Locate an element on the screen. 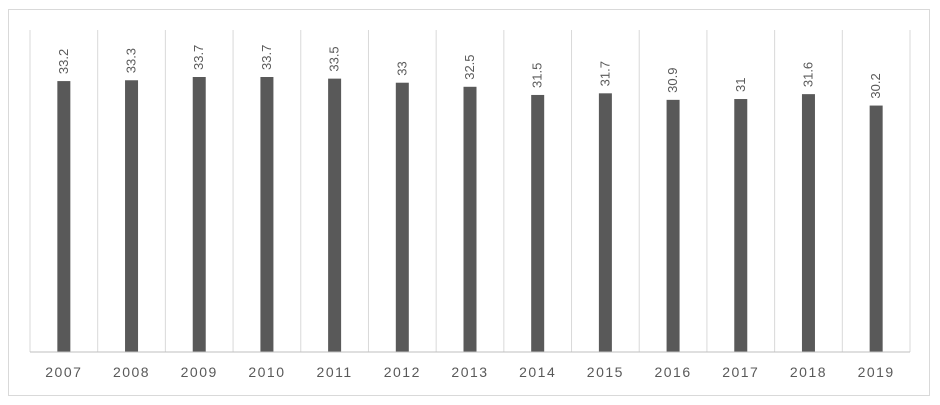  data-label-2008: 33.3 is located at coordinates (131, 60).